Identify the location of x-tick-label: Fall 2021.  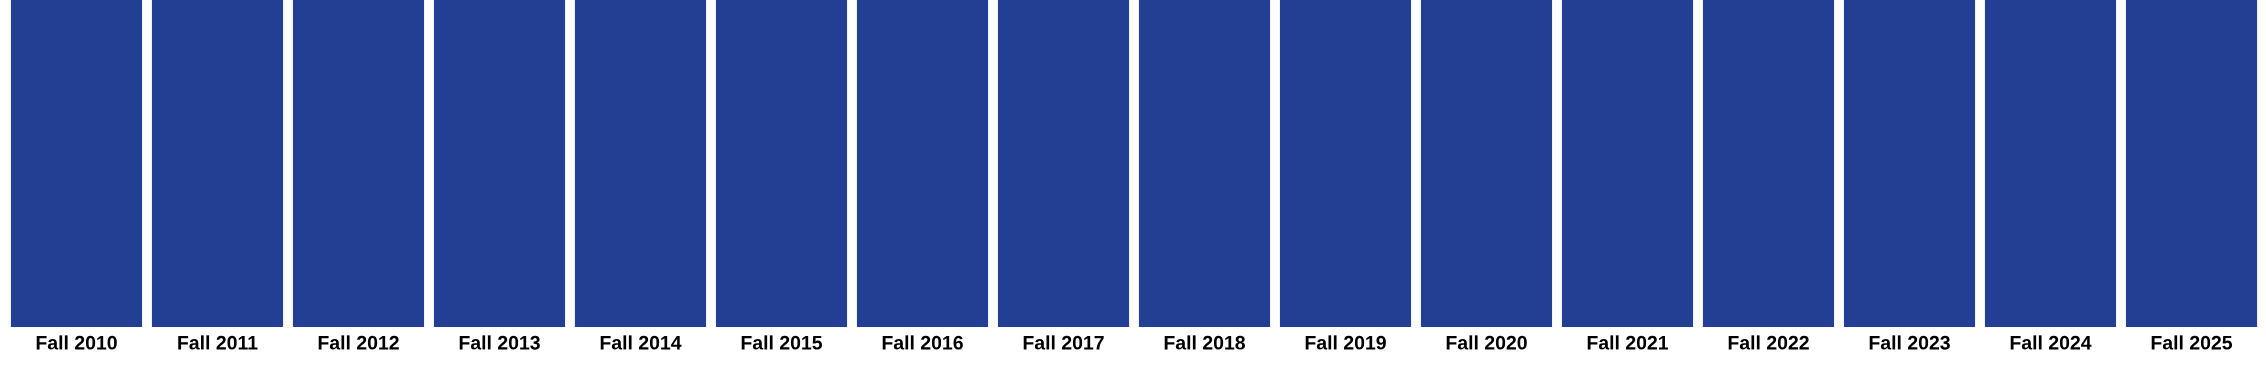
(1628, 342).